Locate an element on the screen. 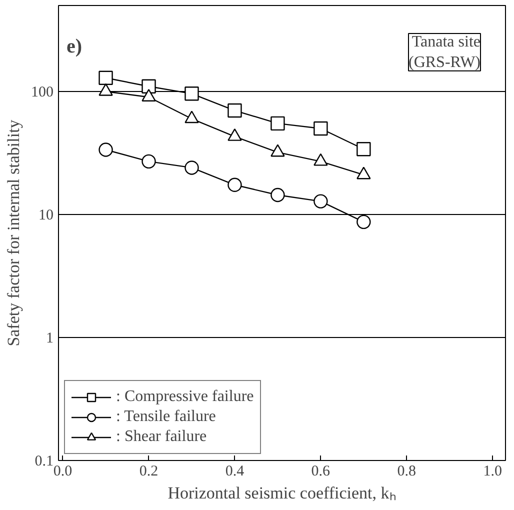 Image resolution: width=514 pixels, height=510 pixels. y-axis-title: Safety factor for internal stability is located at coordinates (13, 232).